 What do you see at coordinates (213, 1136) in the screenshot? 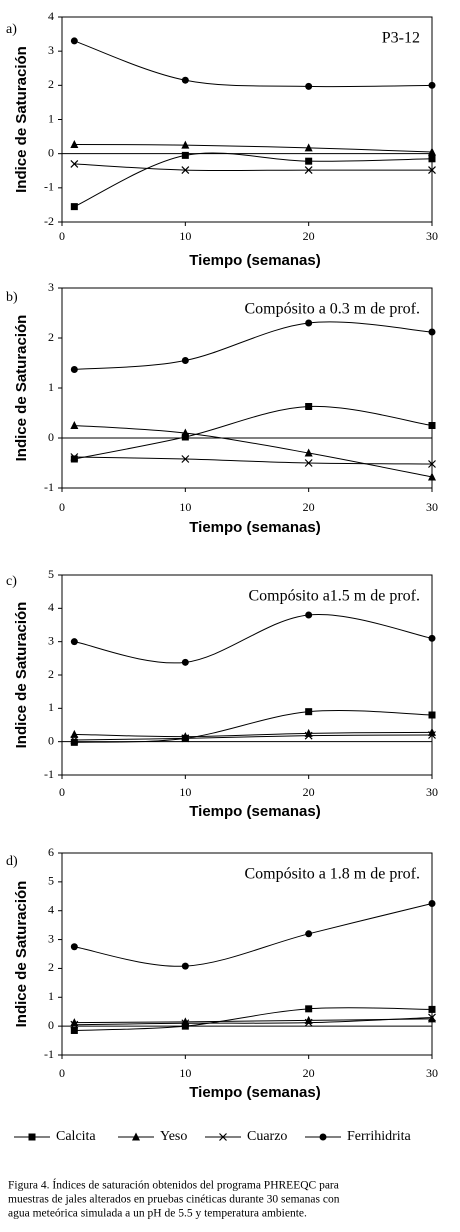
I see `legend: Calcita Yeso Cuarzo Ferrihidrita` at bounding box center [213, 1136].